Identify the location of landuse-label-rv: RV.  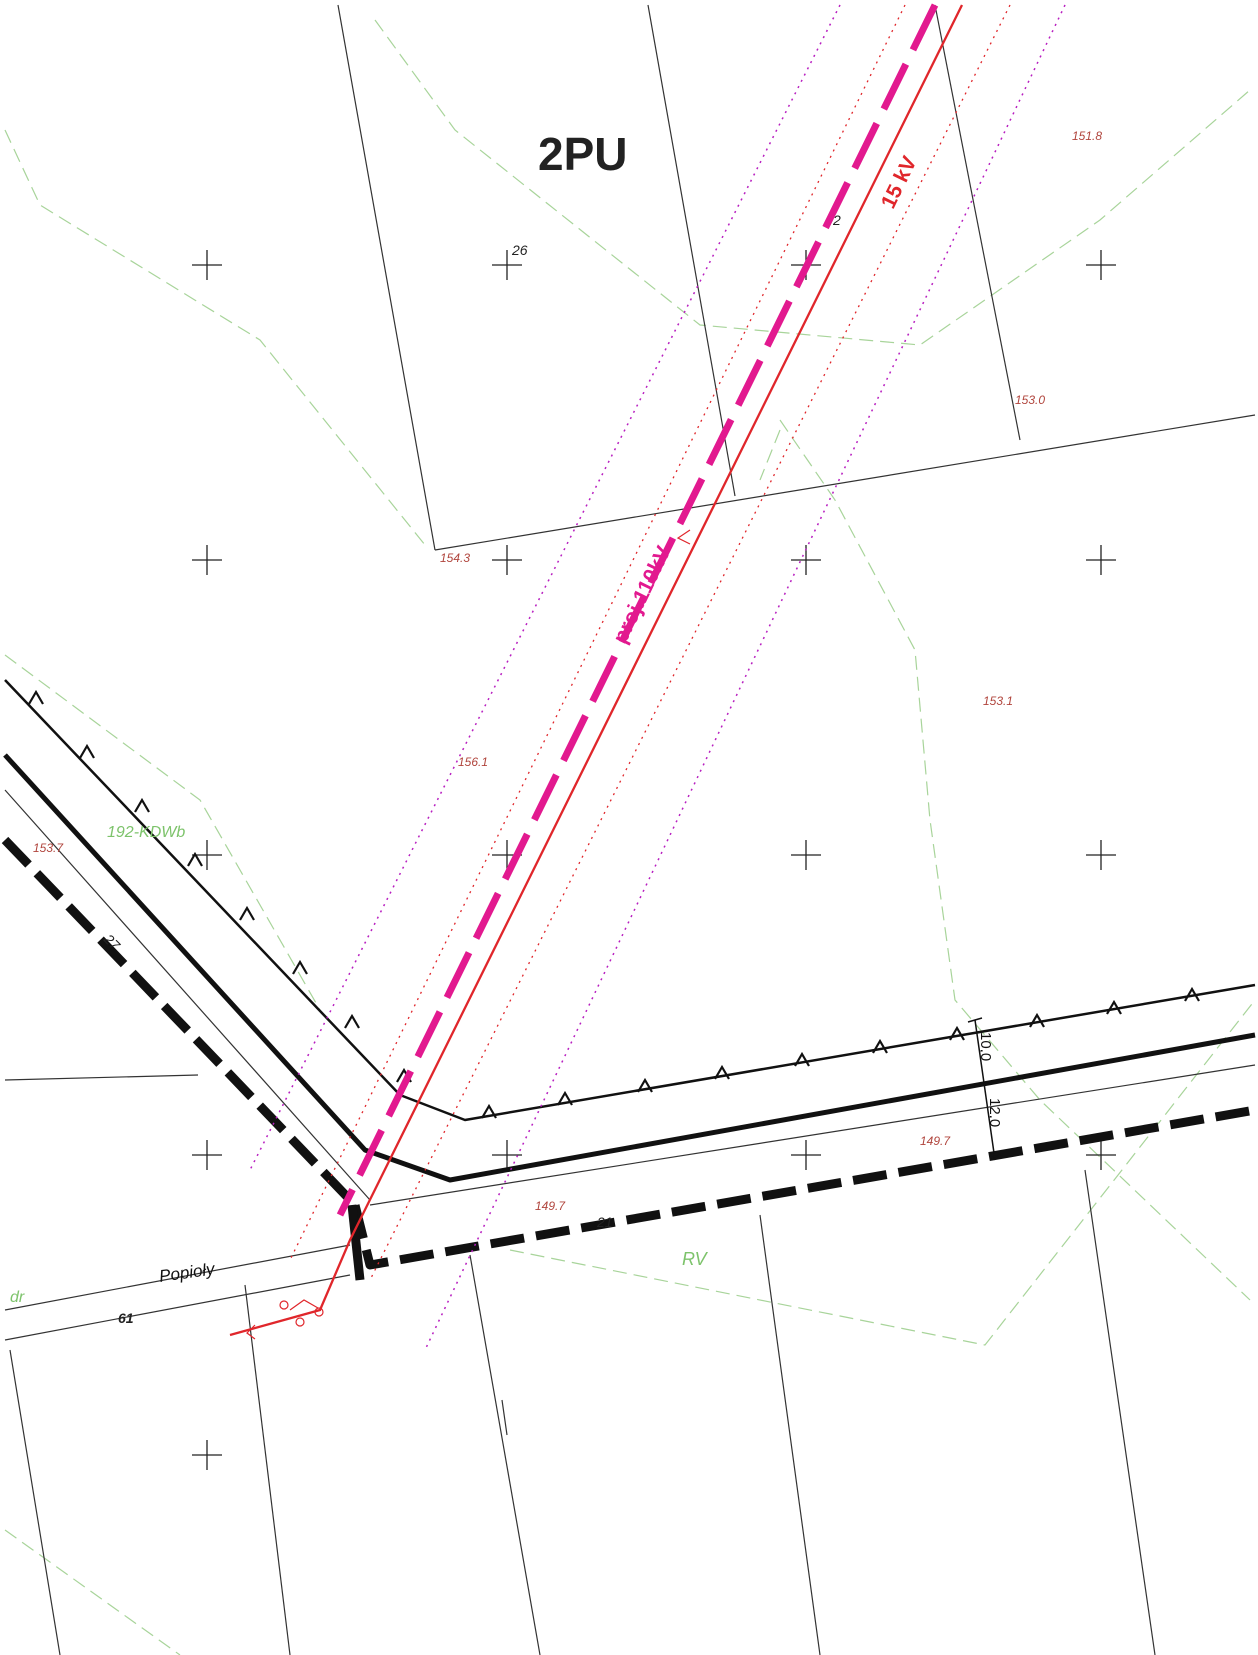
(695, 1259).